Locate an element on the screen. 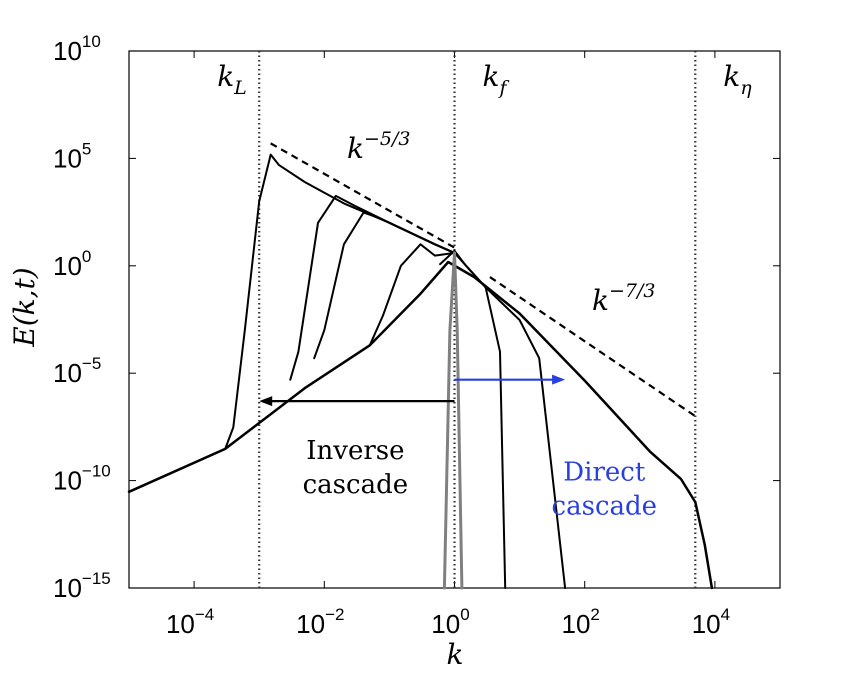 This screenshot has width=861, height=681. x-axis-label: k is located at coordinates (455, 654).